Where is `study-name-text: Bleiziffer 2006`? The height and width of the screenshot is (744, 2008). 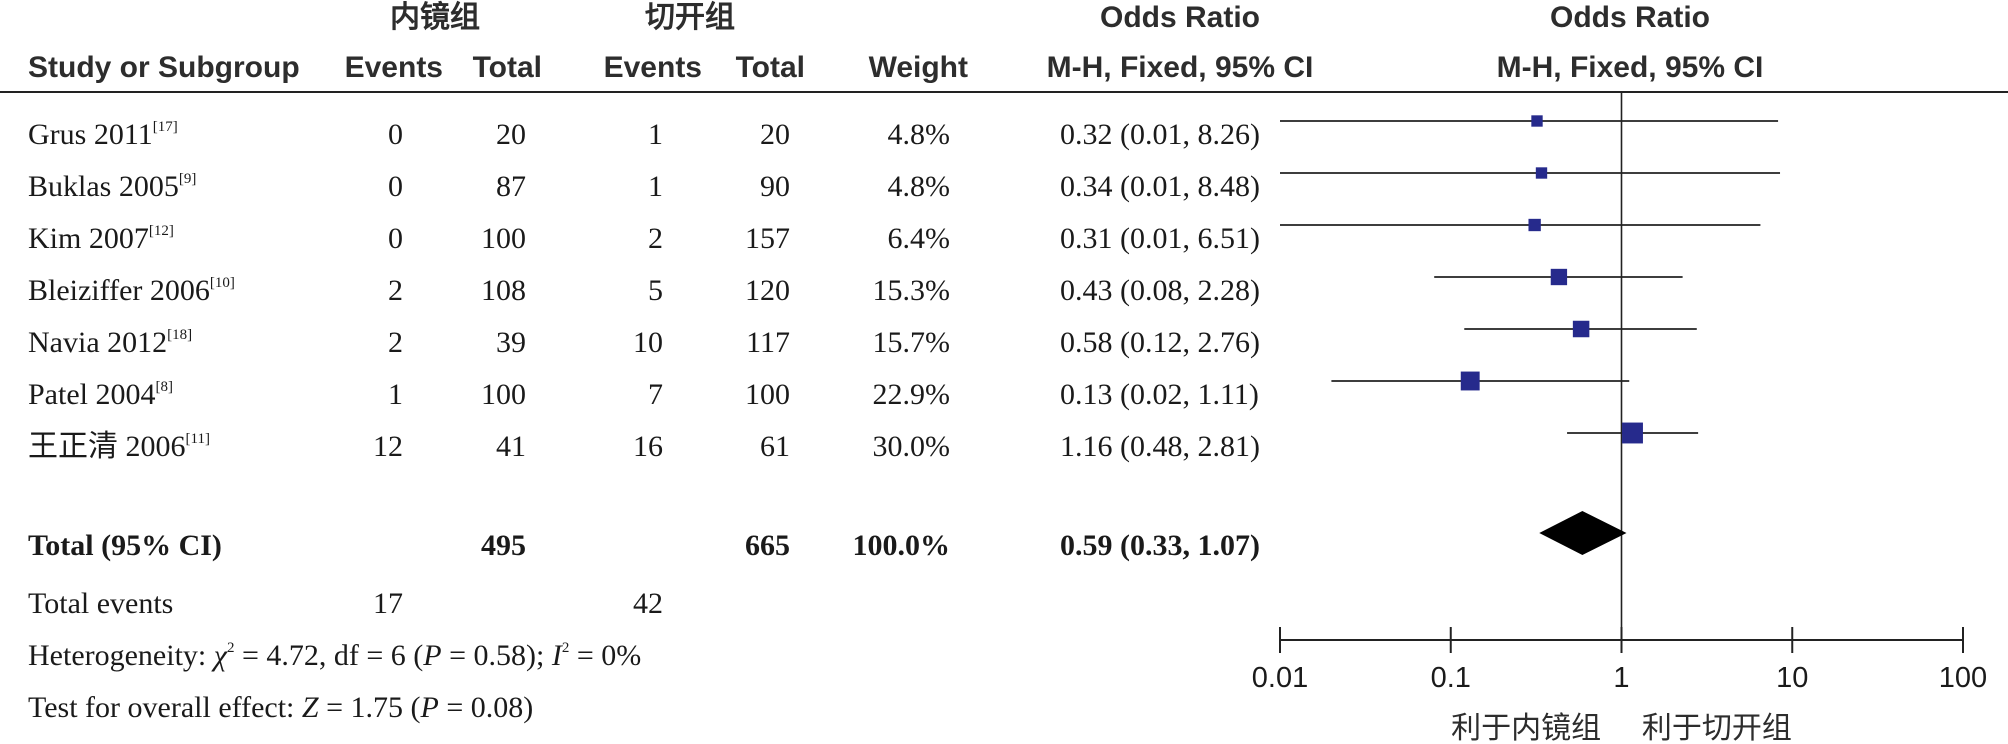 study-name-text: Bleiziffer 2006 is located at coordinates (119, 290).